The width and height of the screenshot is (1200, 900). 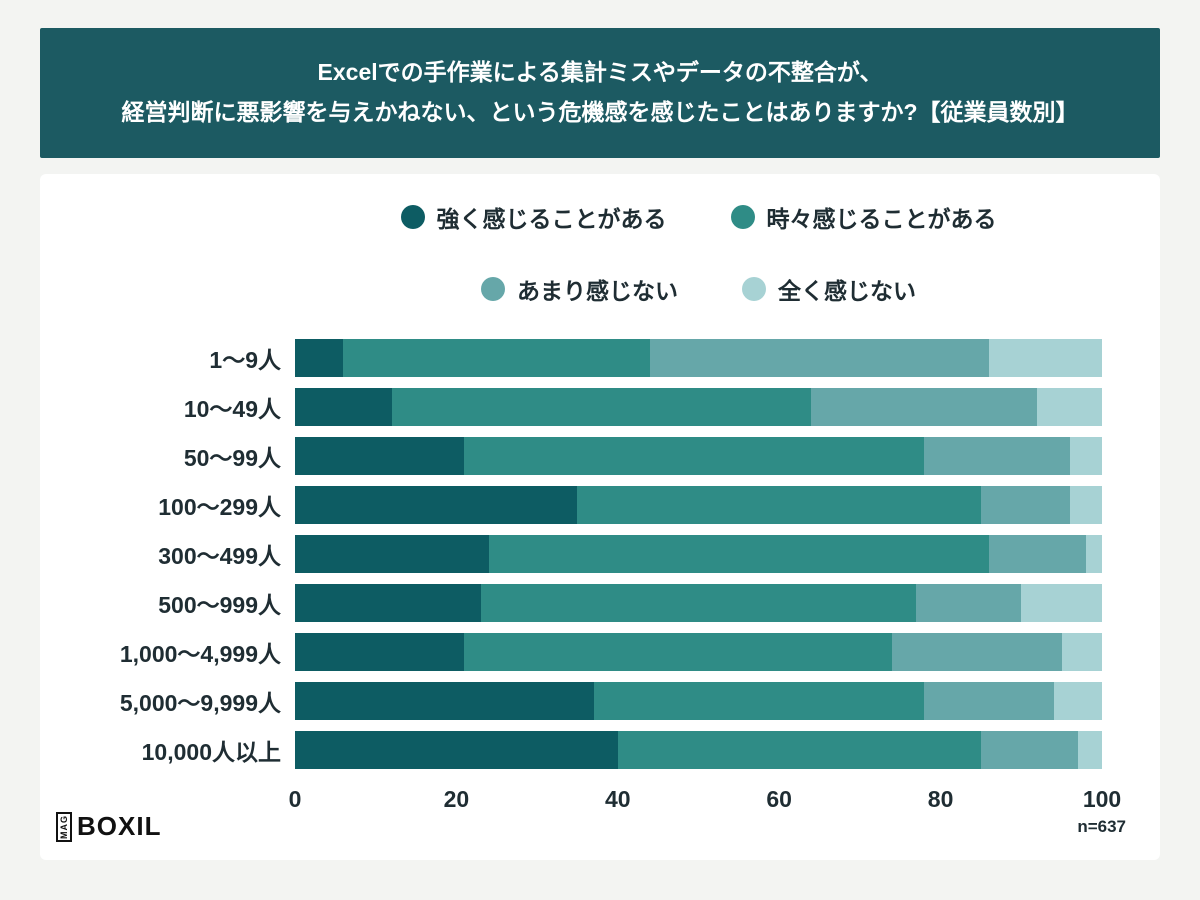 I want to click on category-label: 100〜299人, so click(x=219, y=507).